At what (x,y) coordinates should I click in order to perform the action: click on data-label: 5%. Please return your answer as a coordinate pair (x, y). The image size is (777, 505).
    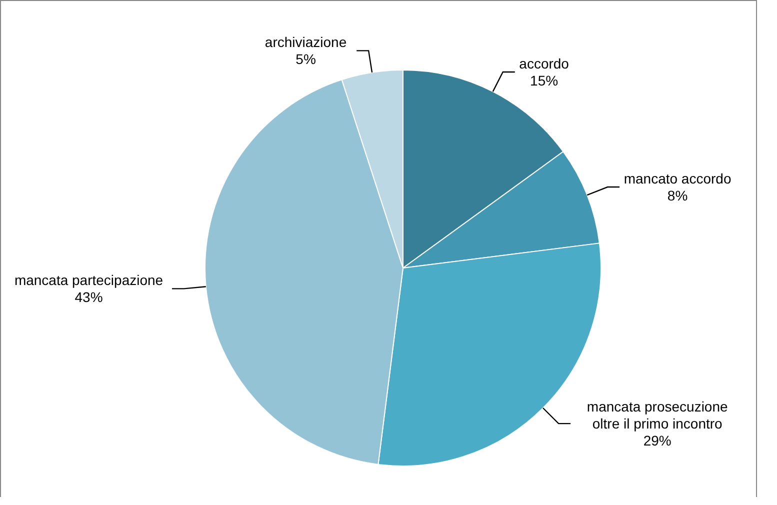
    Looking at the image, I should click on (306, 59).